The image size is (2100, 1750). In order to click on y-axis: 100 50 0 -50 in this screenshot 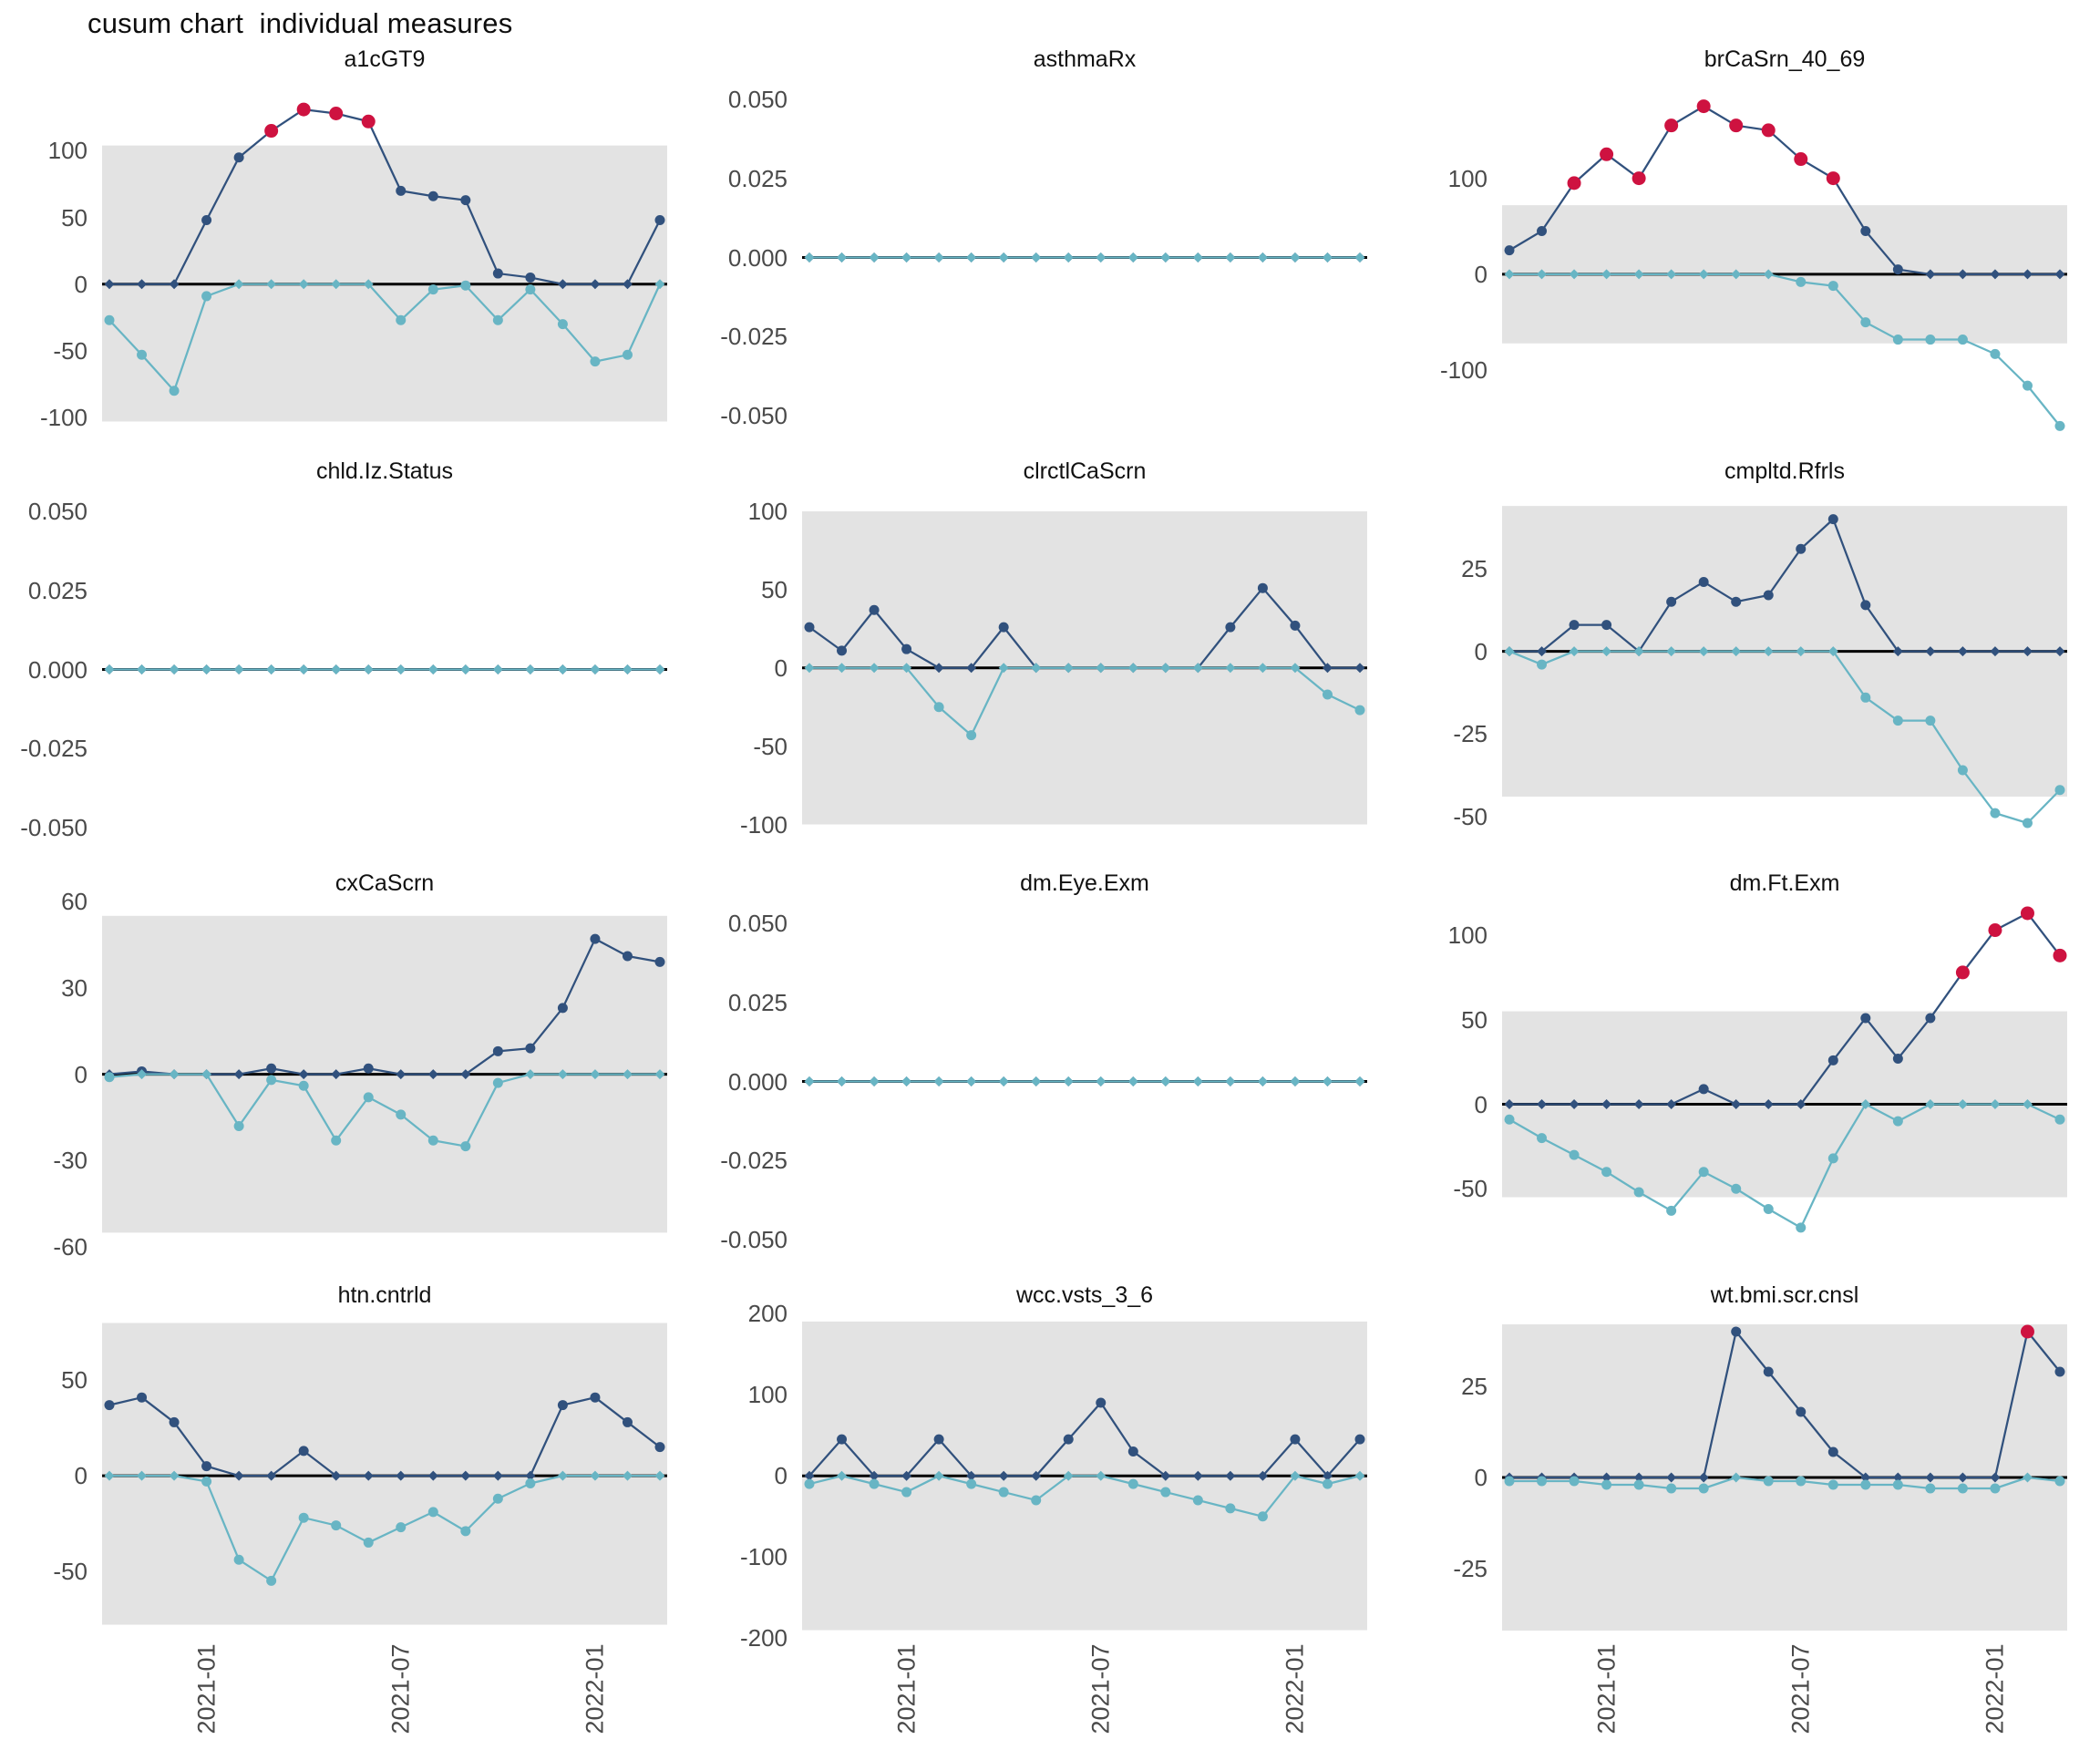, I will do `click(1451, 1081)`.